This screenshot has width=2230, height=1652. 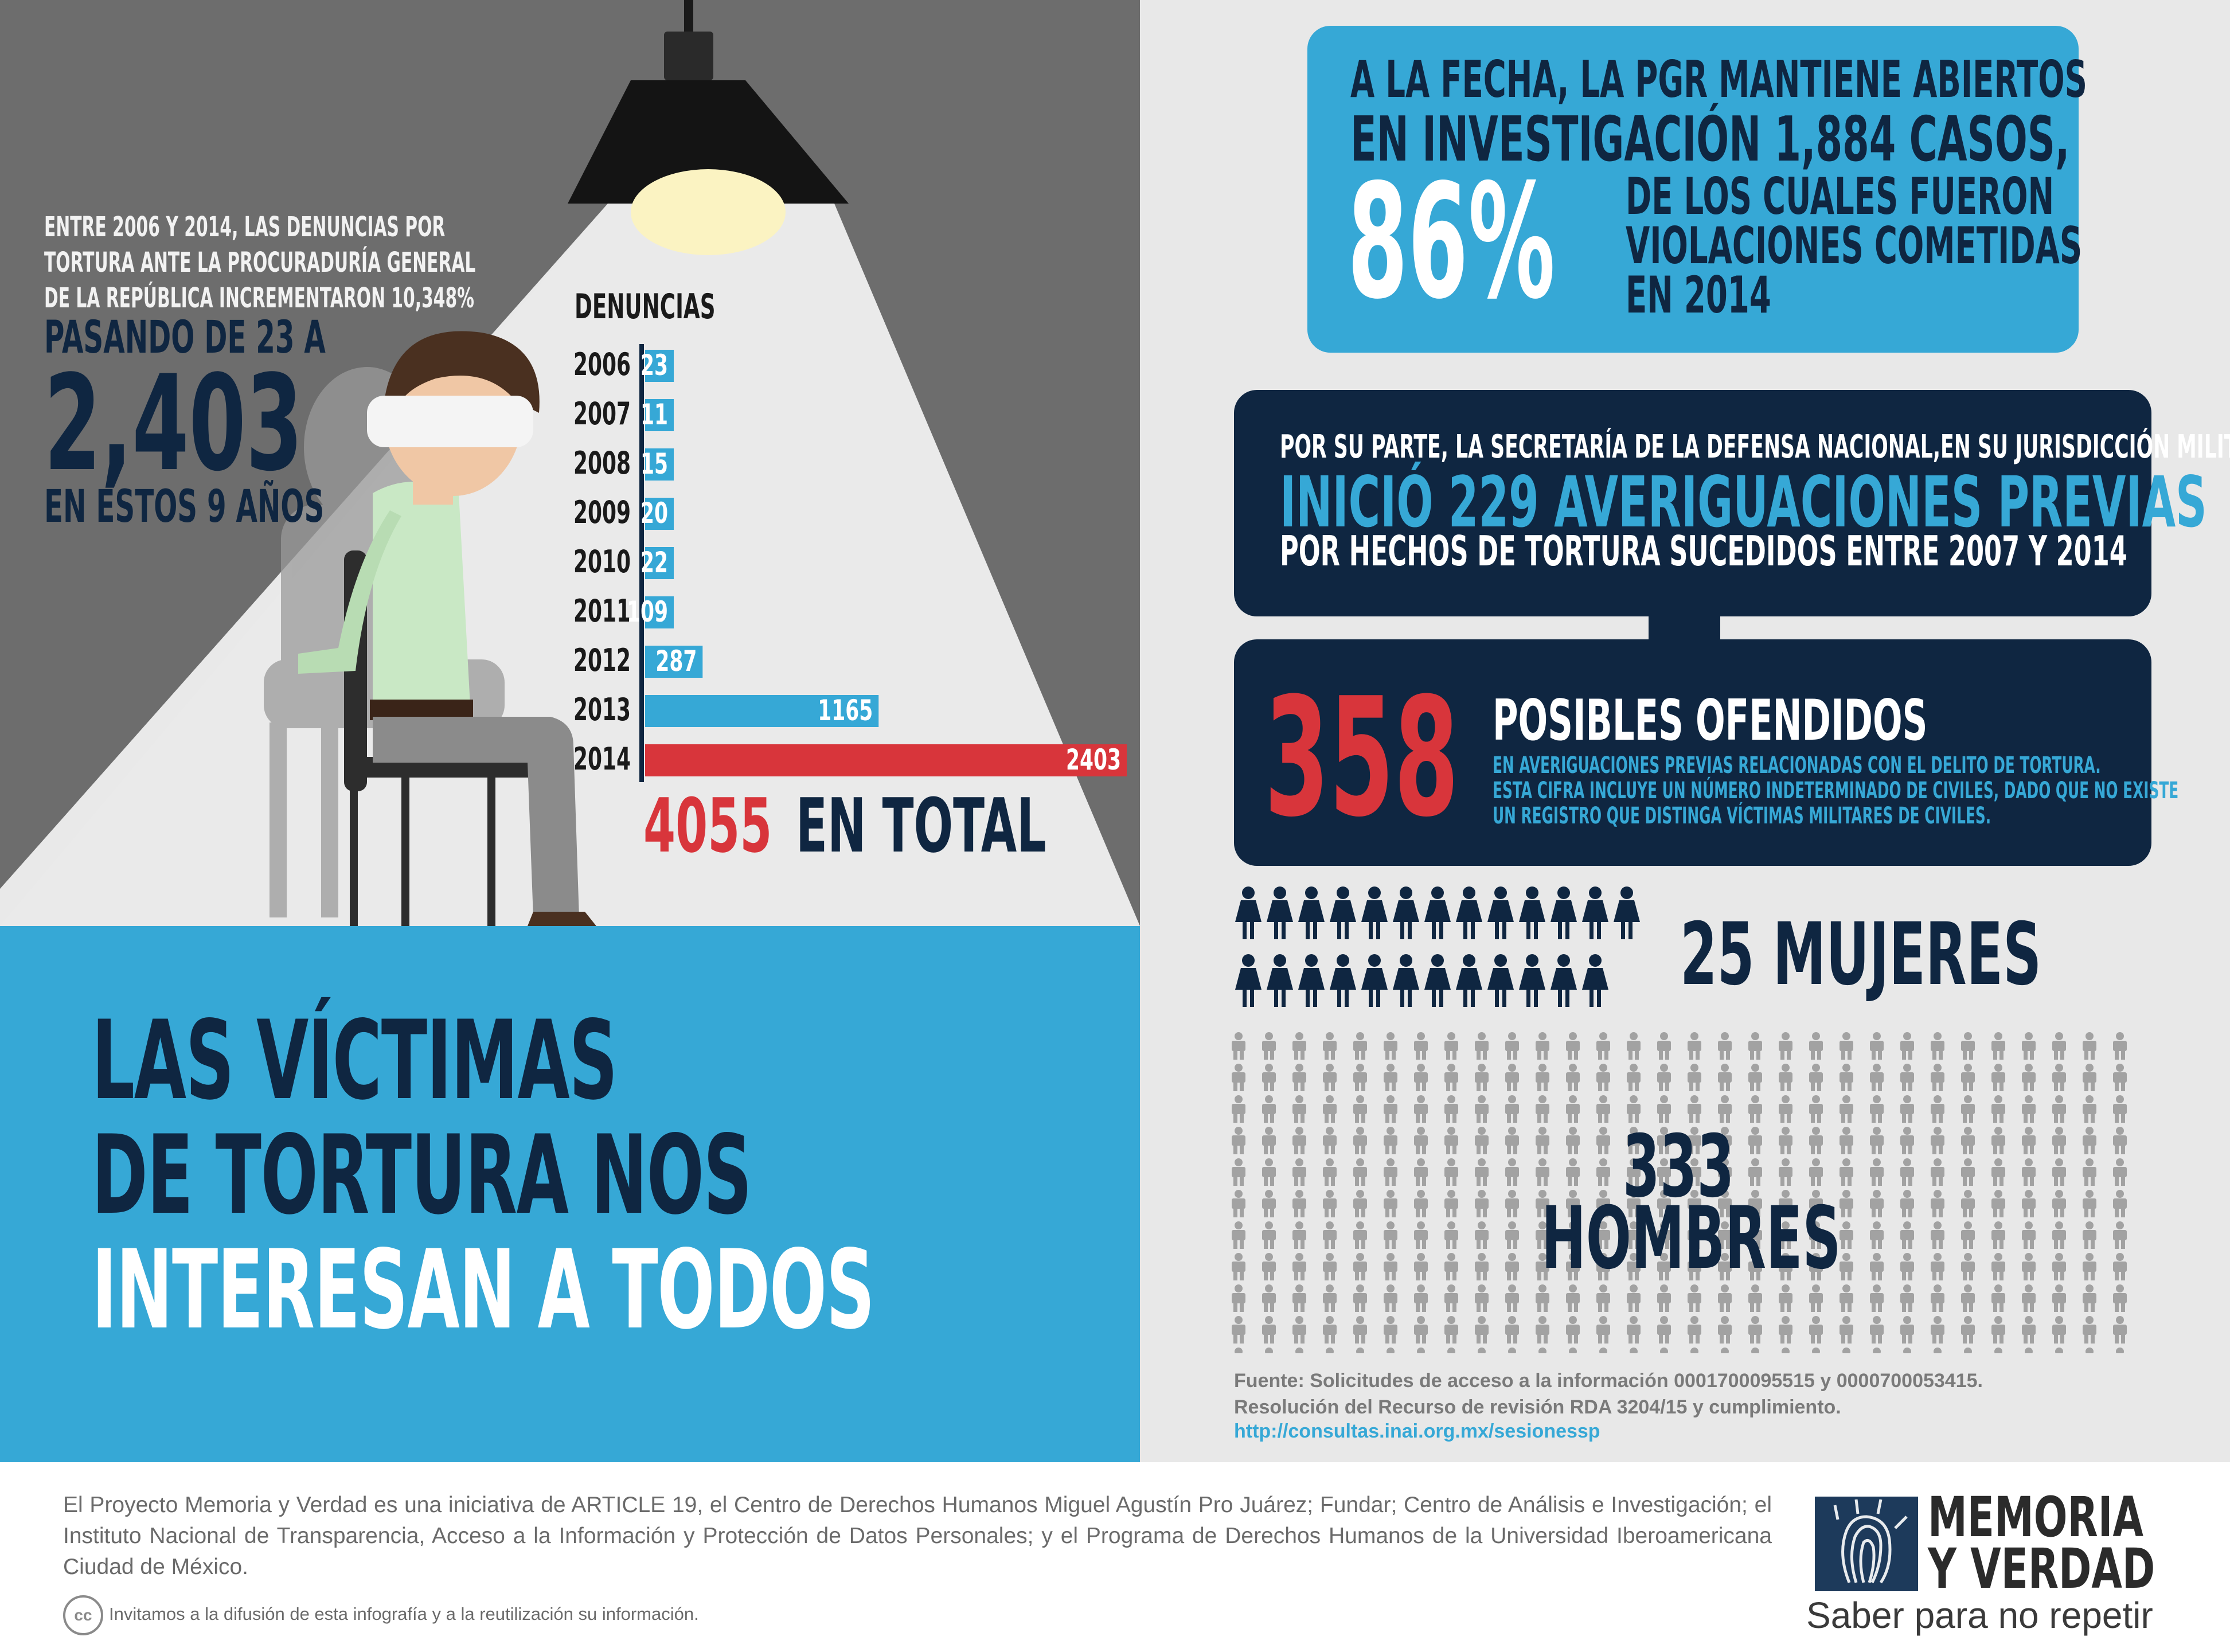 I want to click on bar-2006, so click(x=659, y=366).